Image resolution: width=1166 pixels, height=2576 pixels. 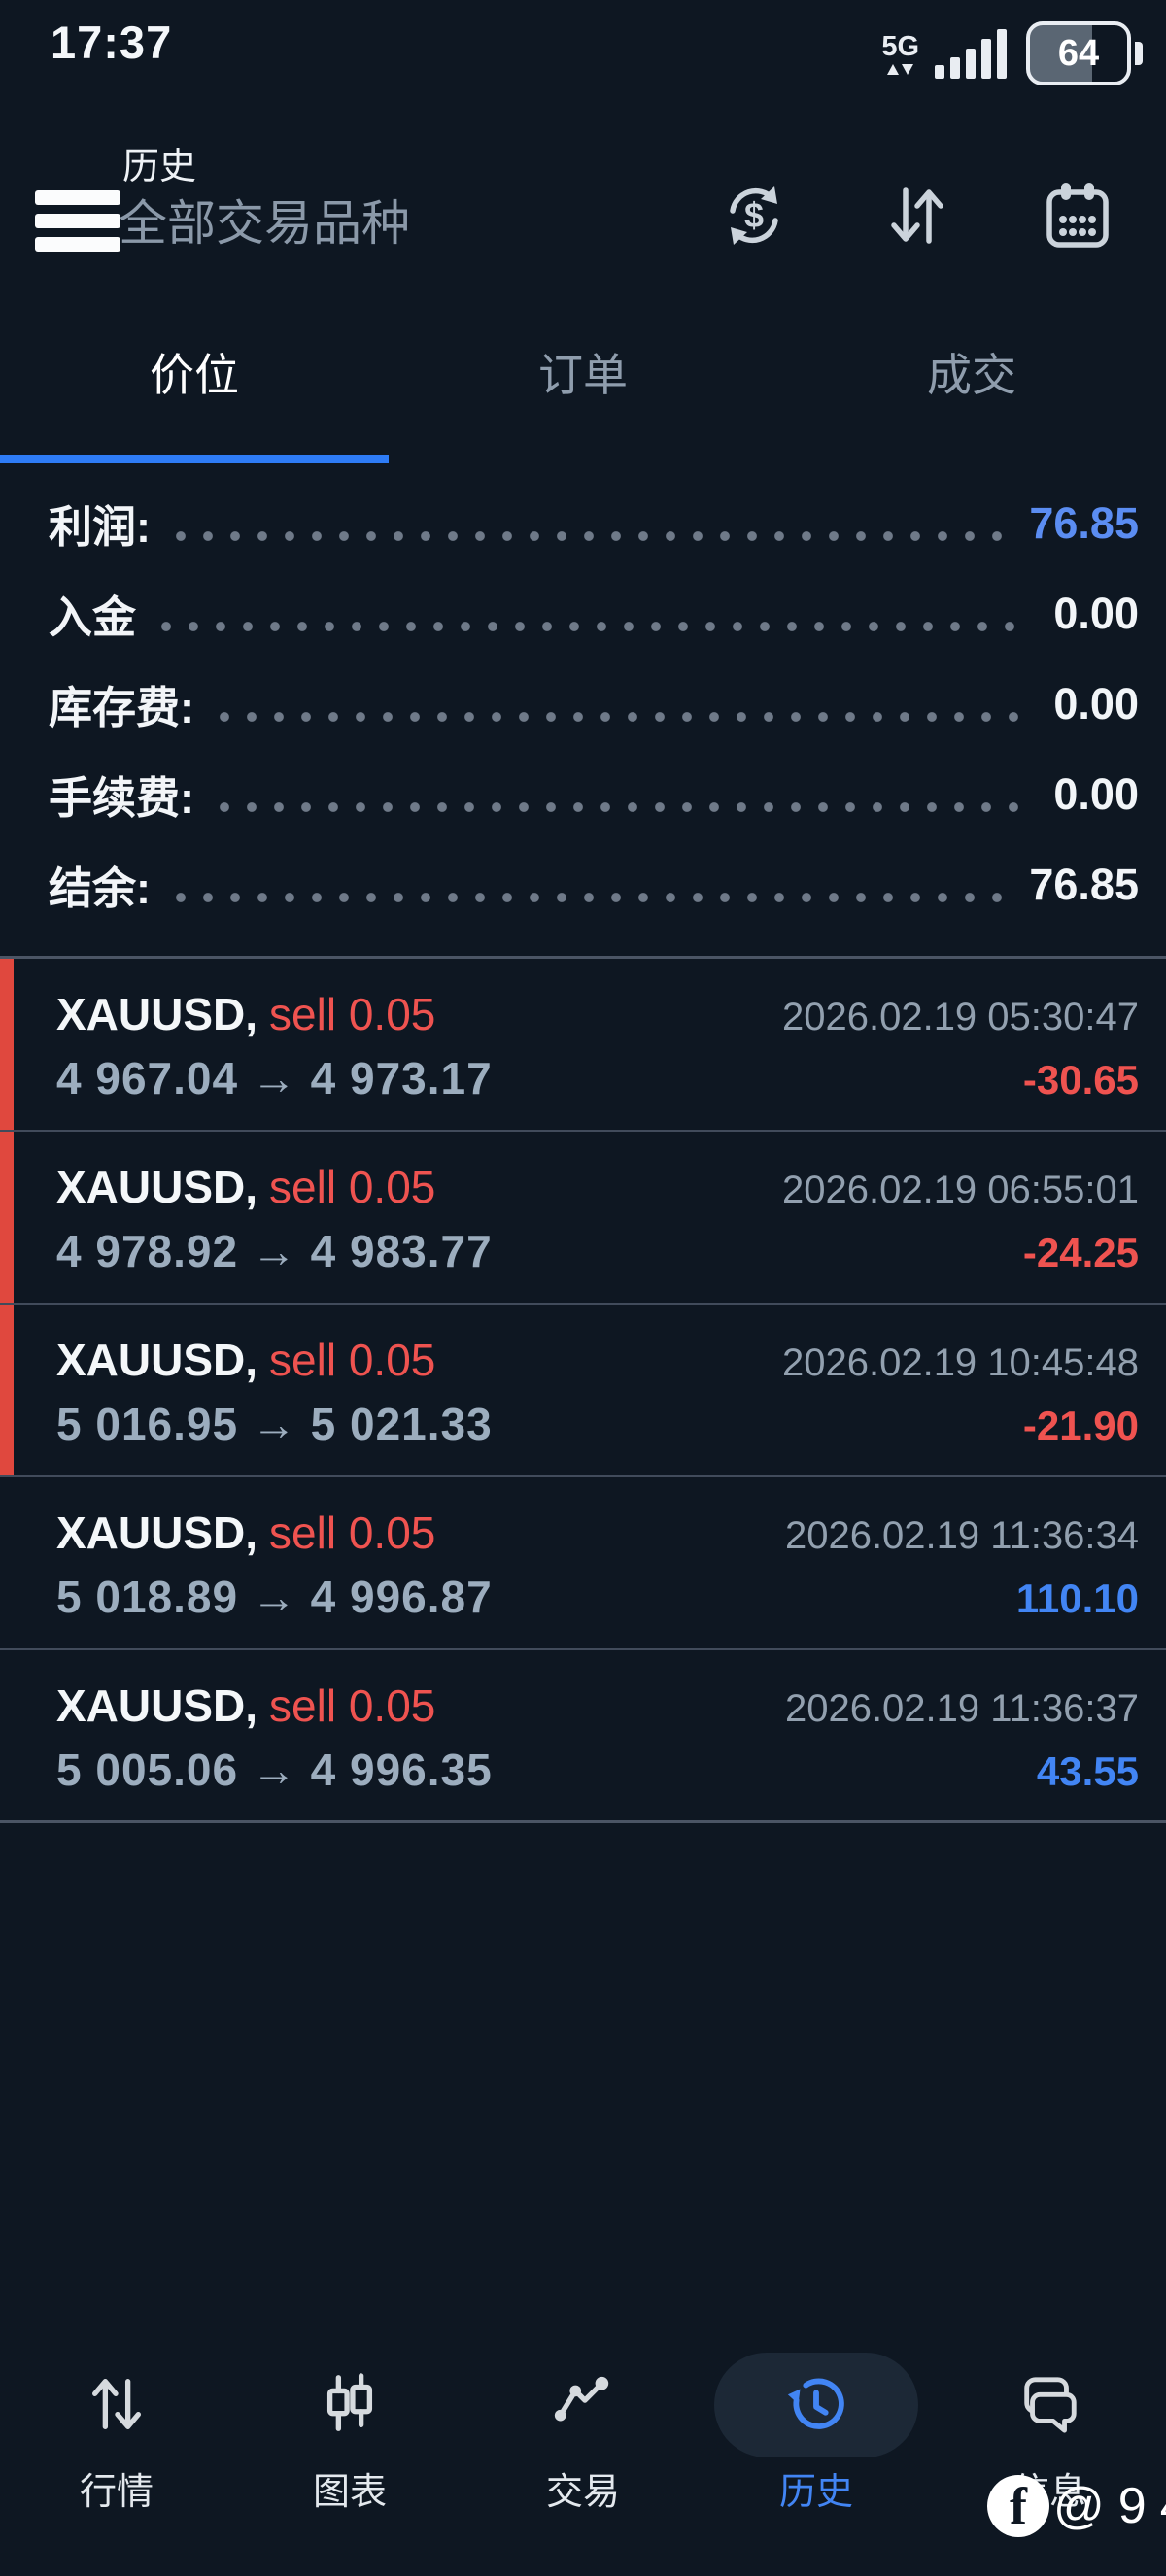 What do you see at coordinates (915, 216) in the screenshot?
I see `sort-arrows-icon` at bounding box center [915, 216].